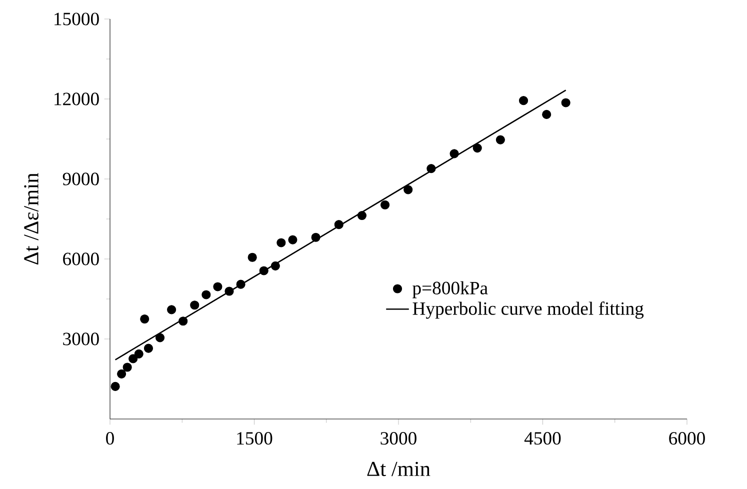  I want to click on y-axis-title: Δt /Δε/min, so click(31, 218).